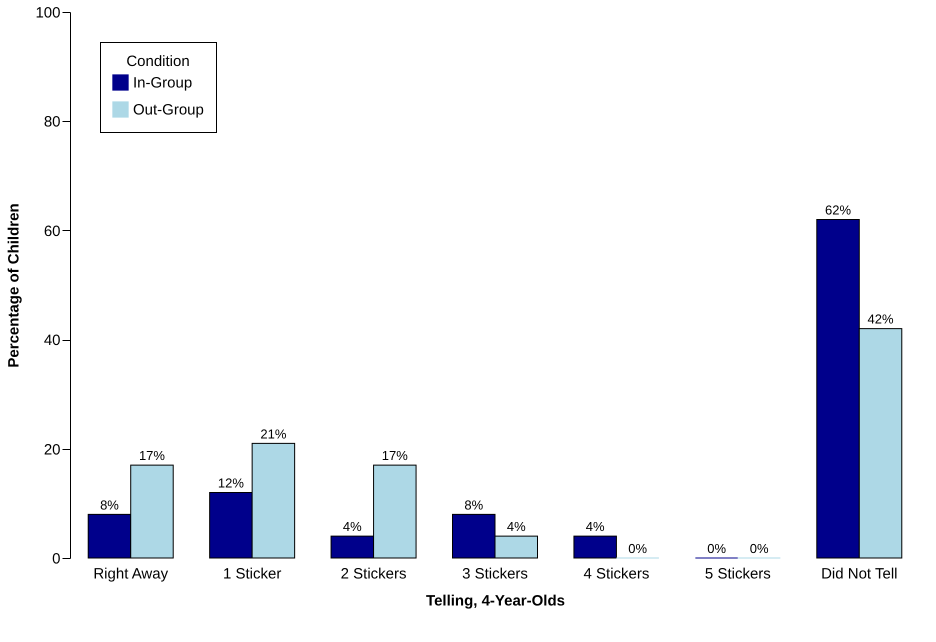 This screenshot has height=642, width=936. I want to click on x-axis-title: Telling, 4-Year-Olds, so click(495, 601).